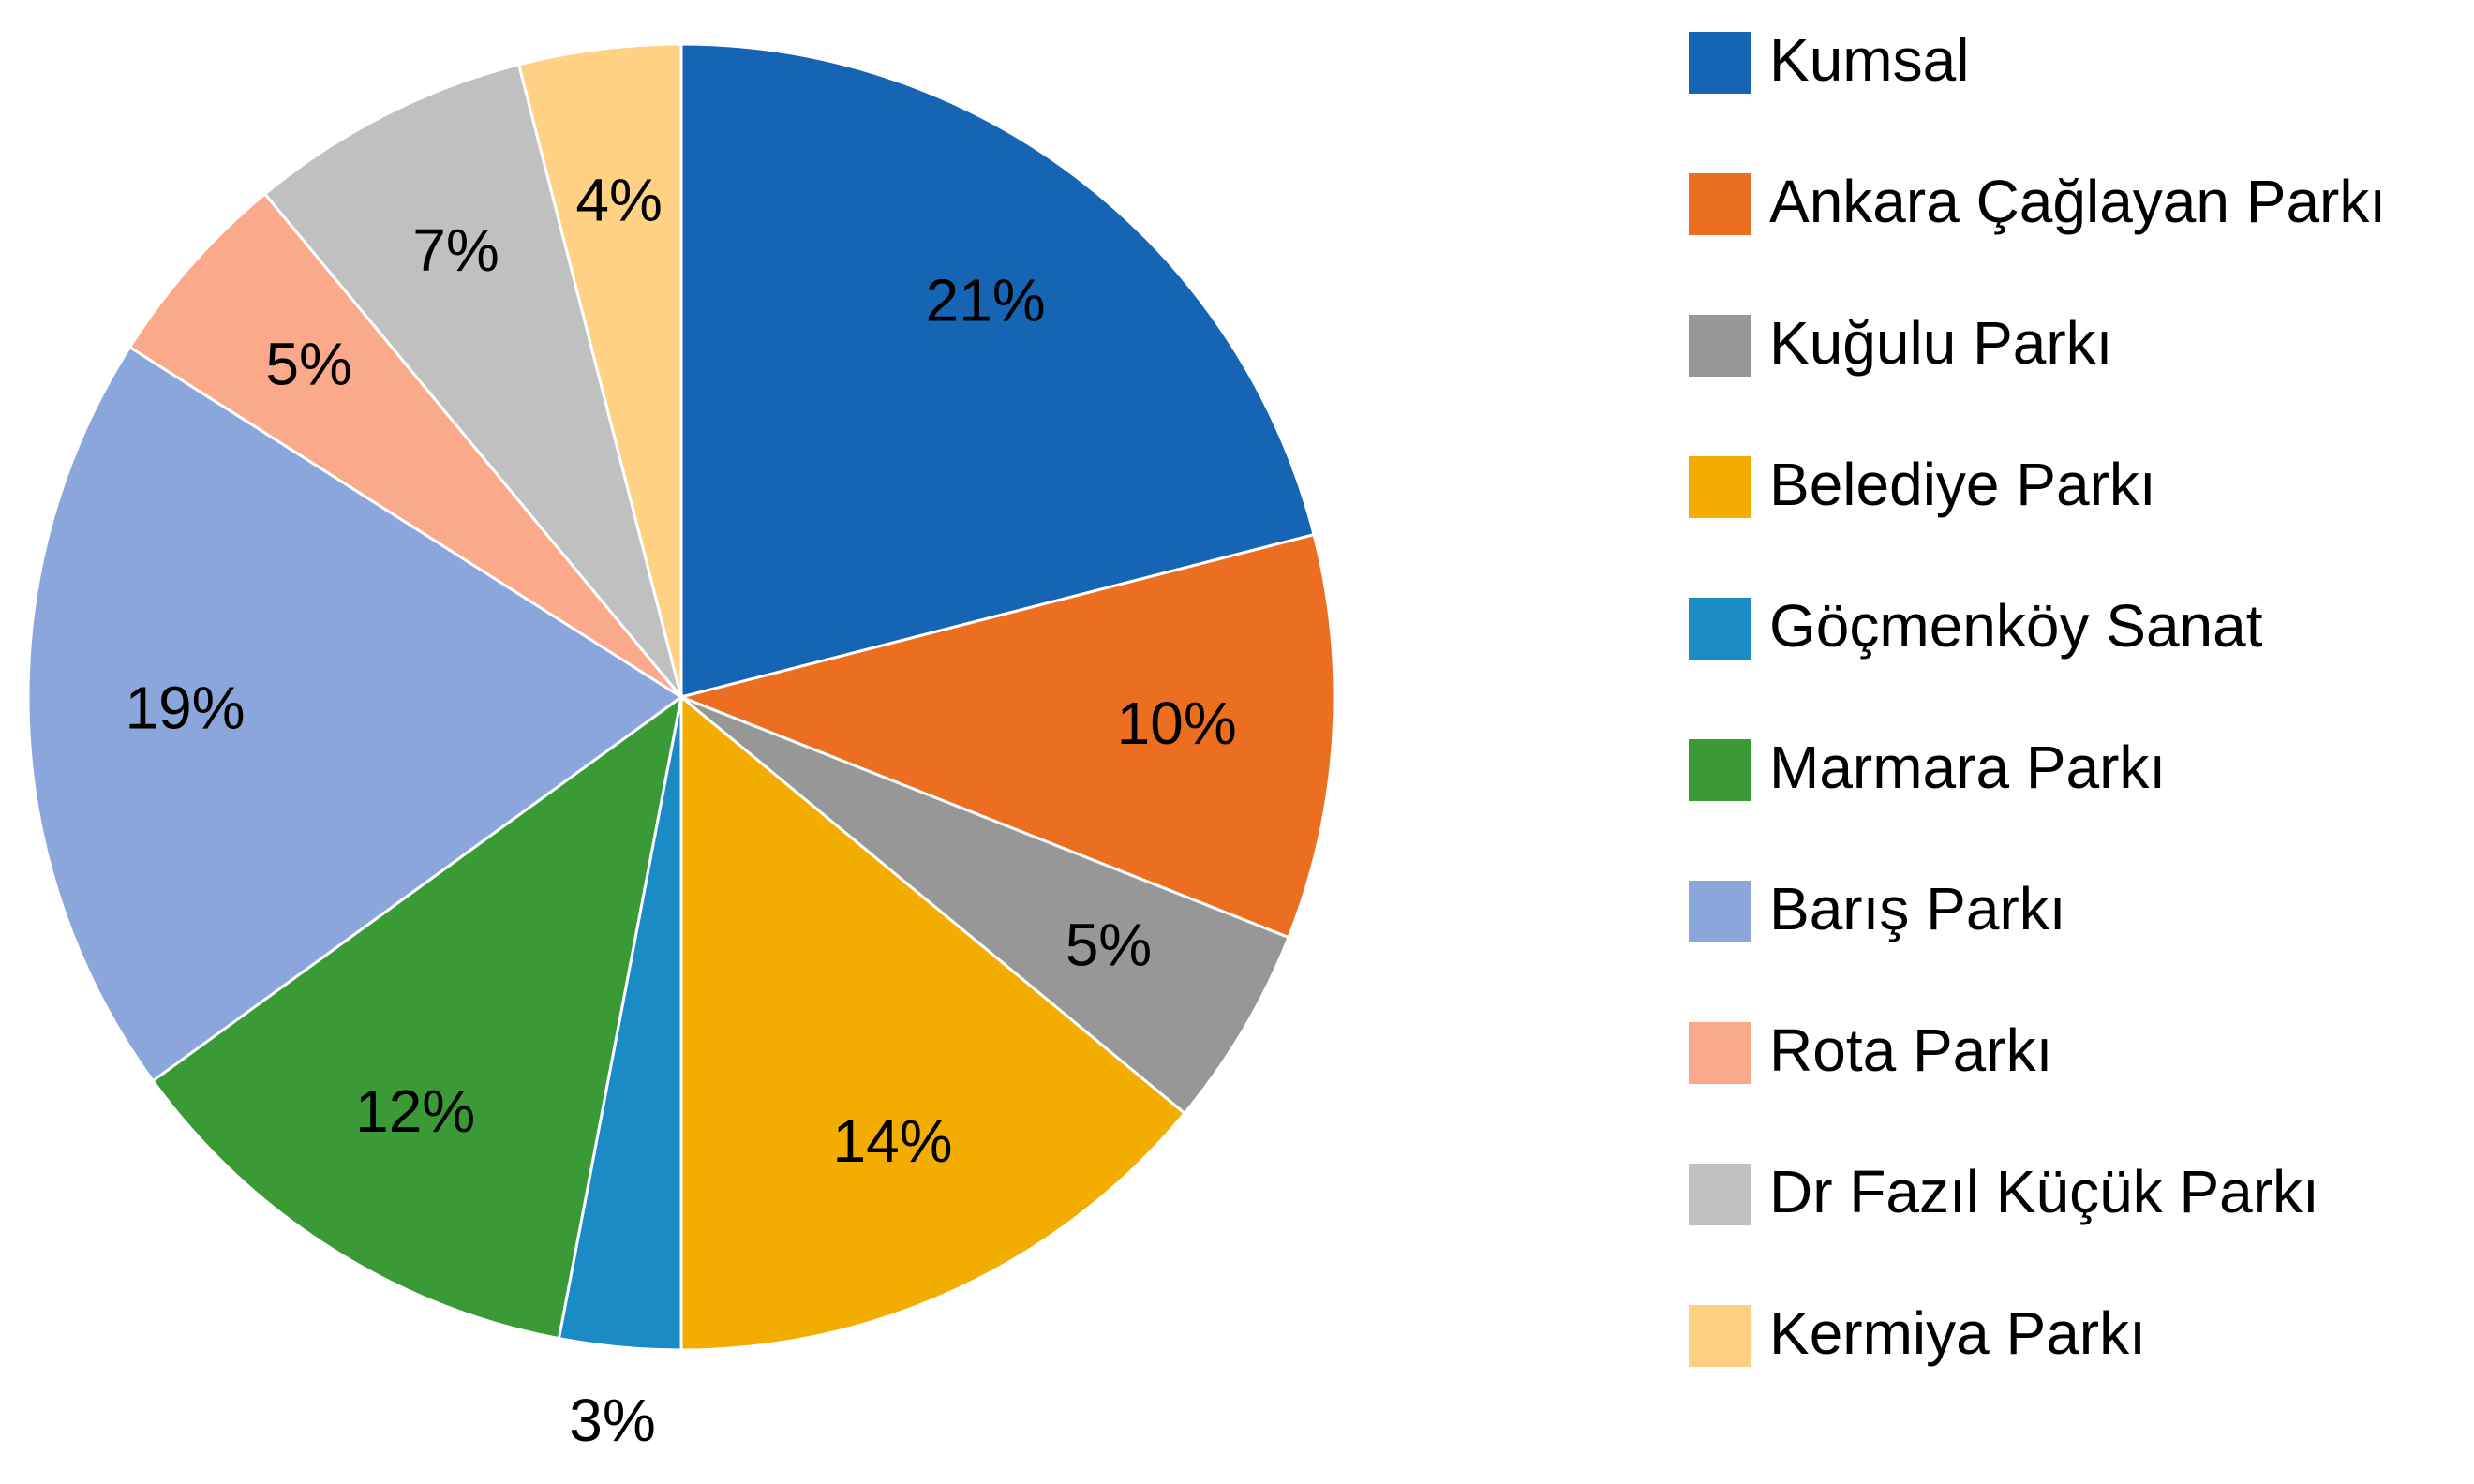  I want to click on legend-label: Dr Fazıl Küçük Parkı, so click(2044, 1191).